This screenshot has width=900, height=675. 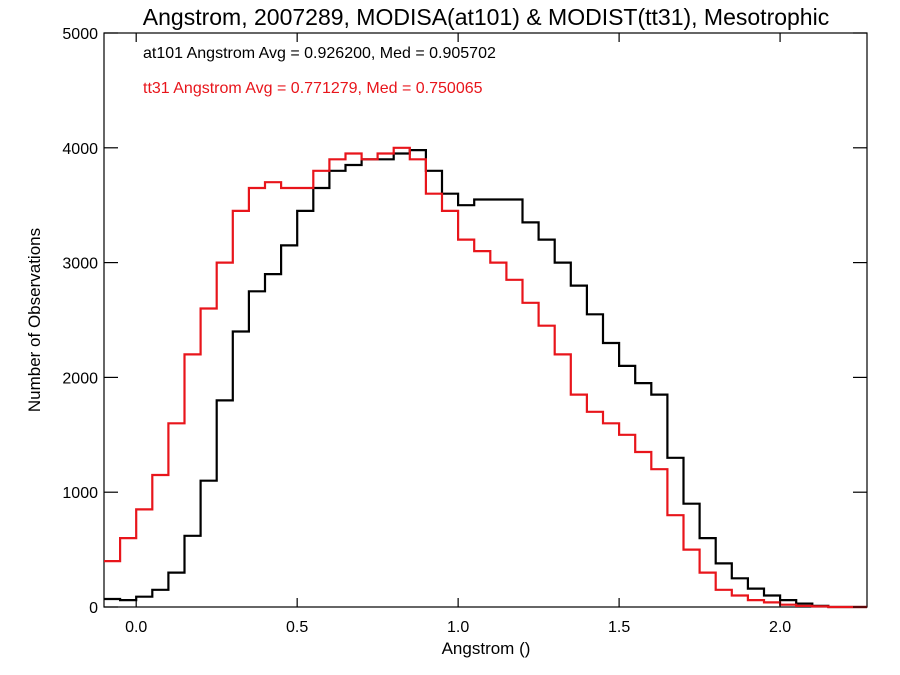 I want to click on x-tick-label: 1.0, so click(x=458, y=627).